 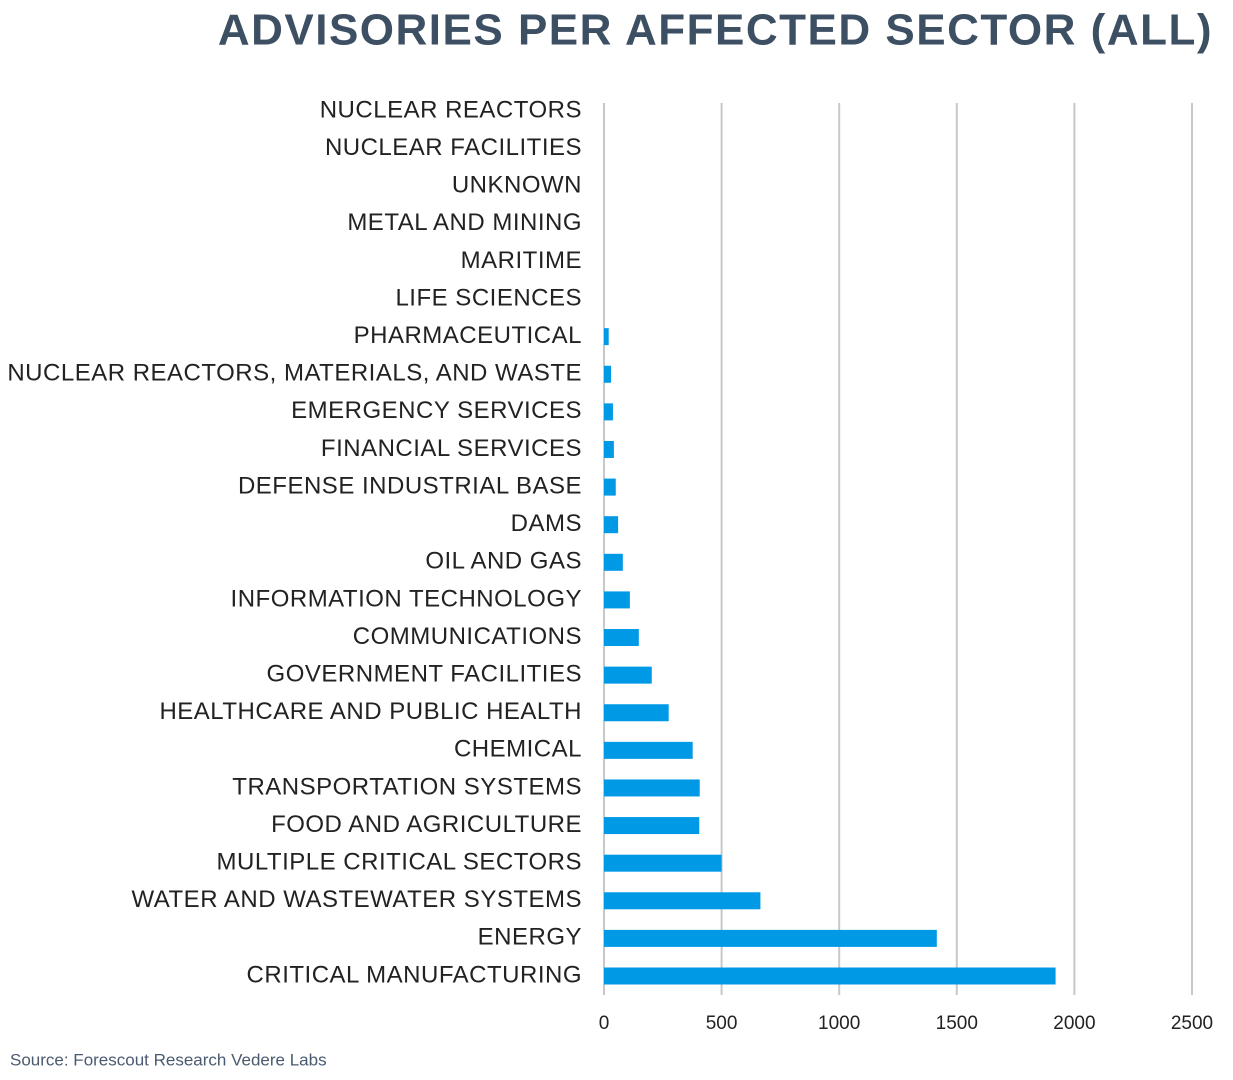 What do you see at coordinates (722, 1023) in the screenshot?
I see `x-tick-label: 500` at bounding box center [722, 1023].